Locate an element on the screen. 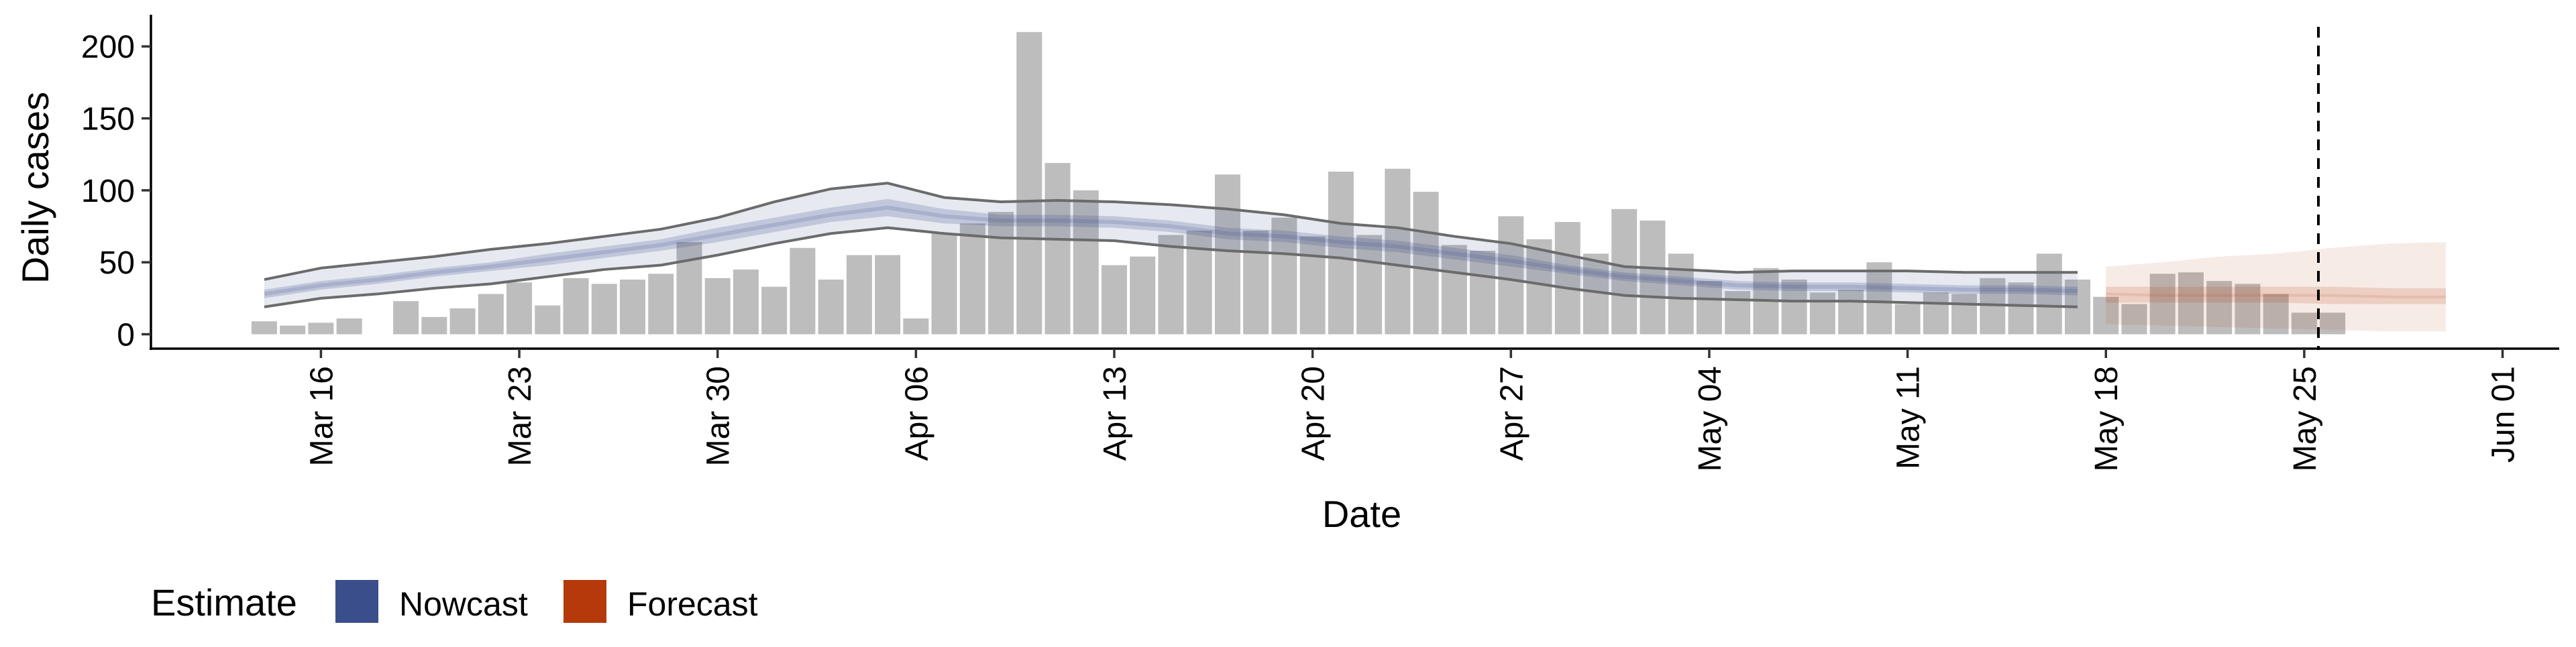  y-tick-label: 150 is located at coordinates (108, 120).